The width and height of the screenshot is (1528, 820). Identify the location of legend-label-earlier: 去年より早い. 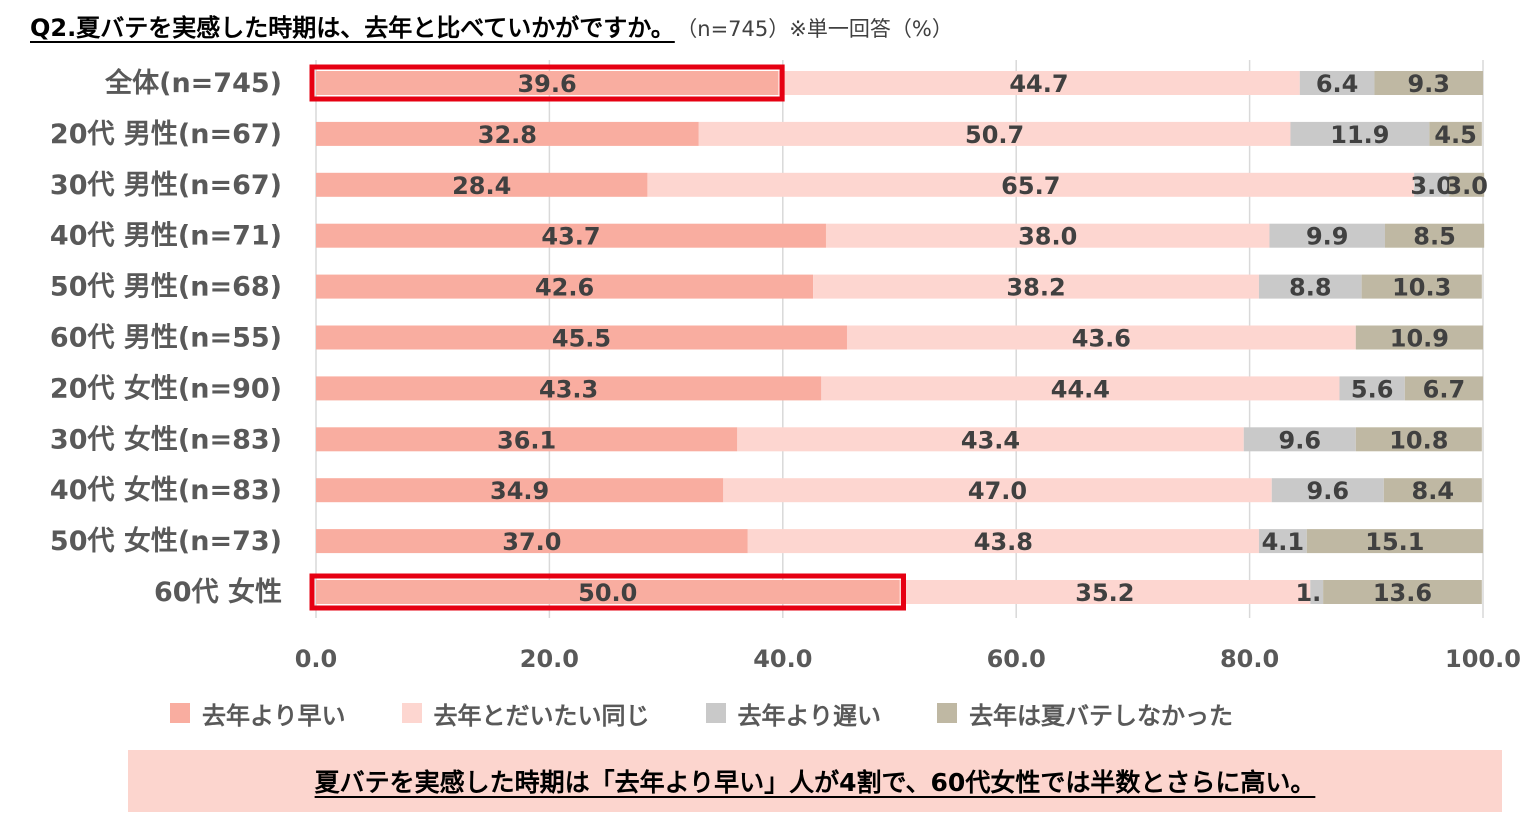
(274, 715).